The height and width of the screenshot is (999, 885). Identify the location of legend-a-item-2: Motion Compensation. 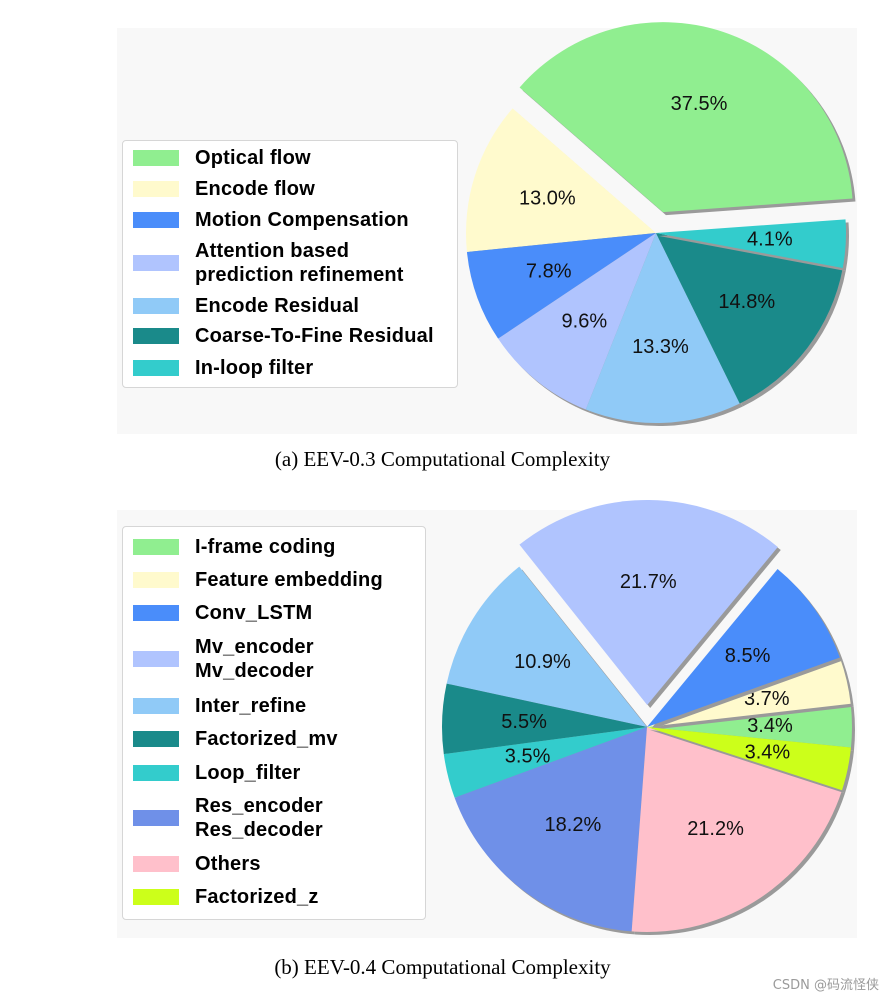
(271, 220).